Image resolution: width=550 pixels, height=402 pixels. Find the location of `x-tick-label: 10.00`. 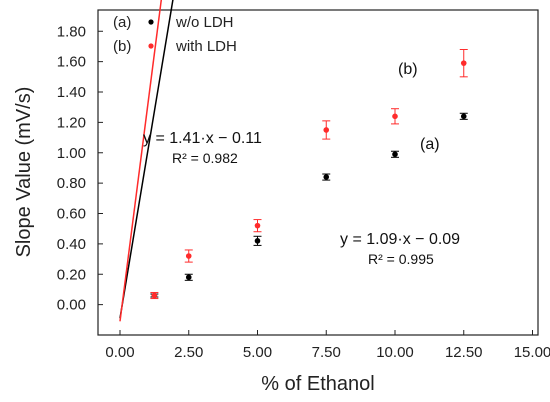

x-tick-label: 10.00 is located at coordinates (395, 352).